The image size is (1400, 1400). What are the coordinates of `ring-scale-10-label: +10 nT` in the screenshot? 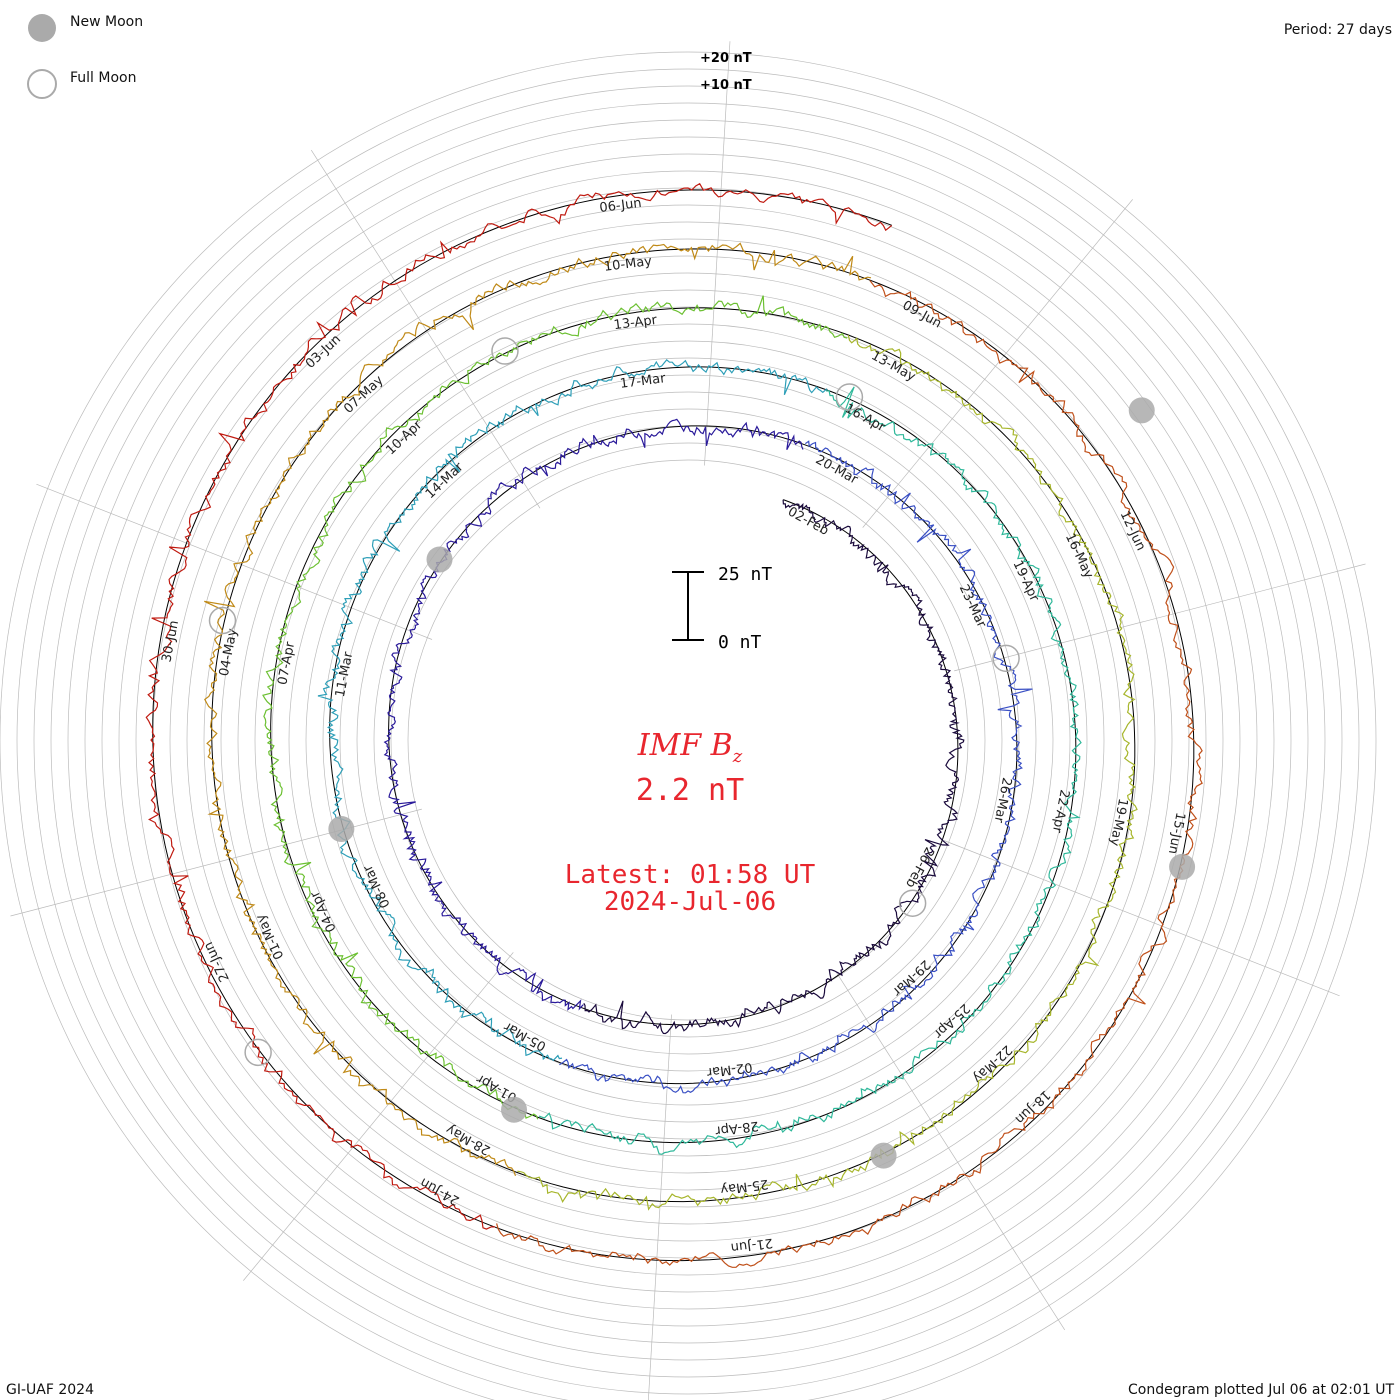 It's located at (726, 85).